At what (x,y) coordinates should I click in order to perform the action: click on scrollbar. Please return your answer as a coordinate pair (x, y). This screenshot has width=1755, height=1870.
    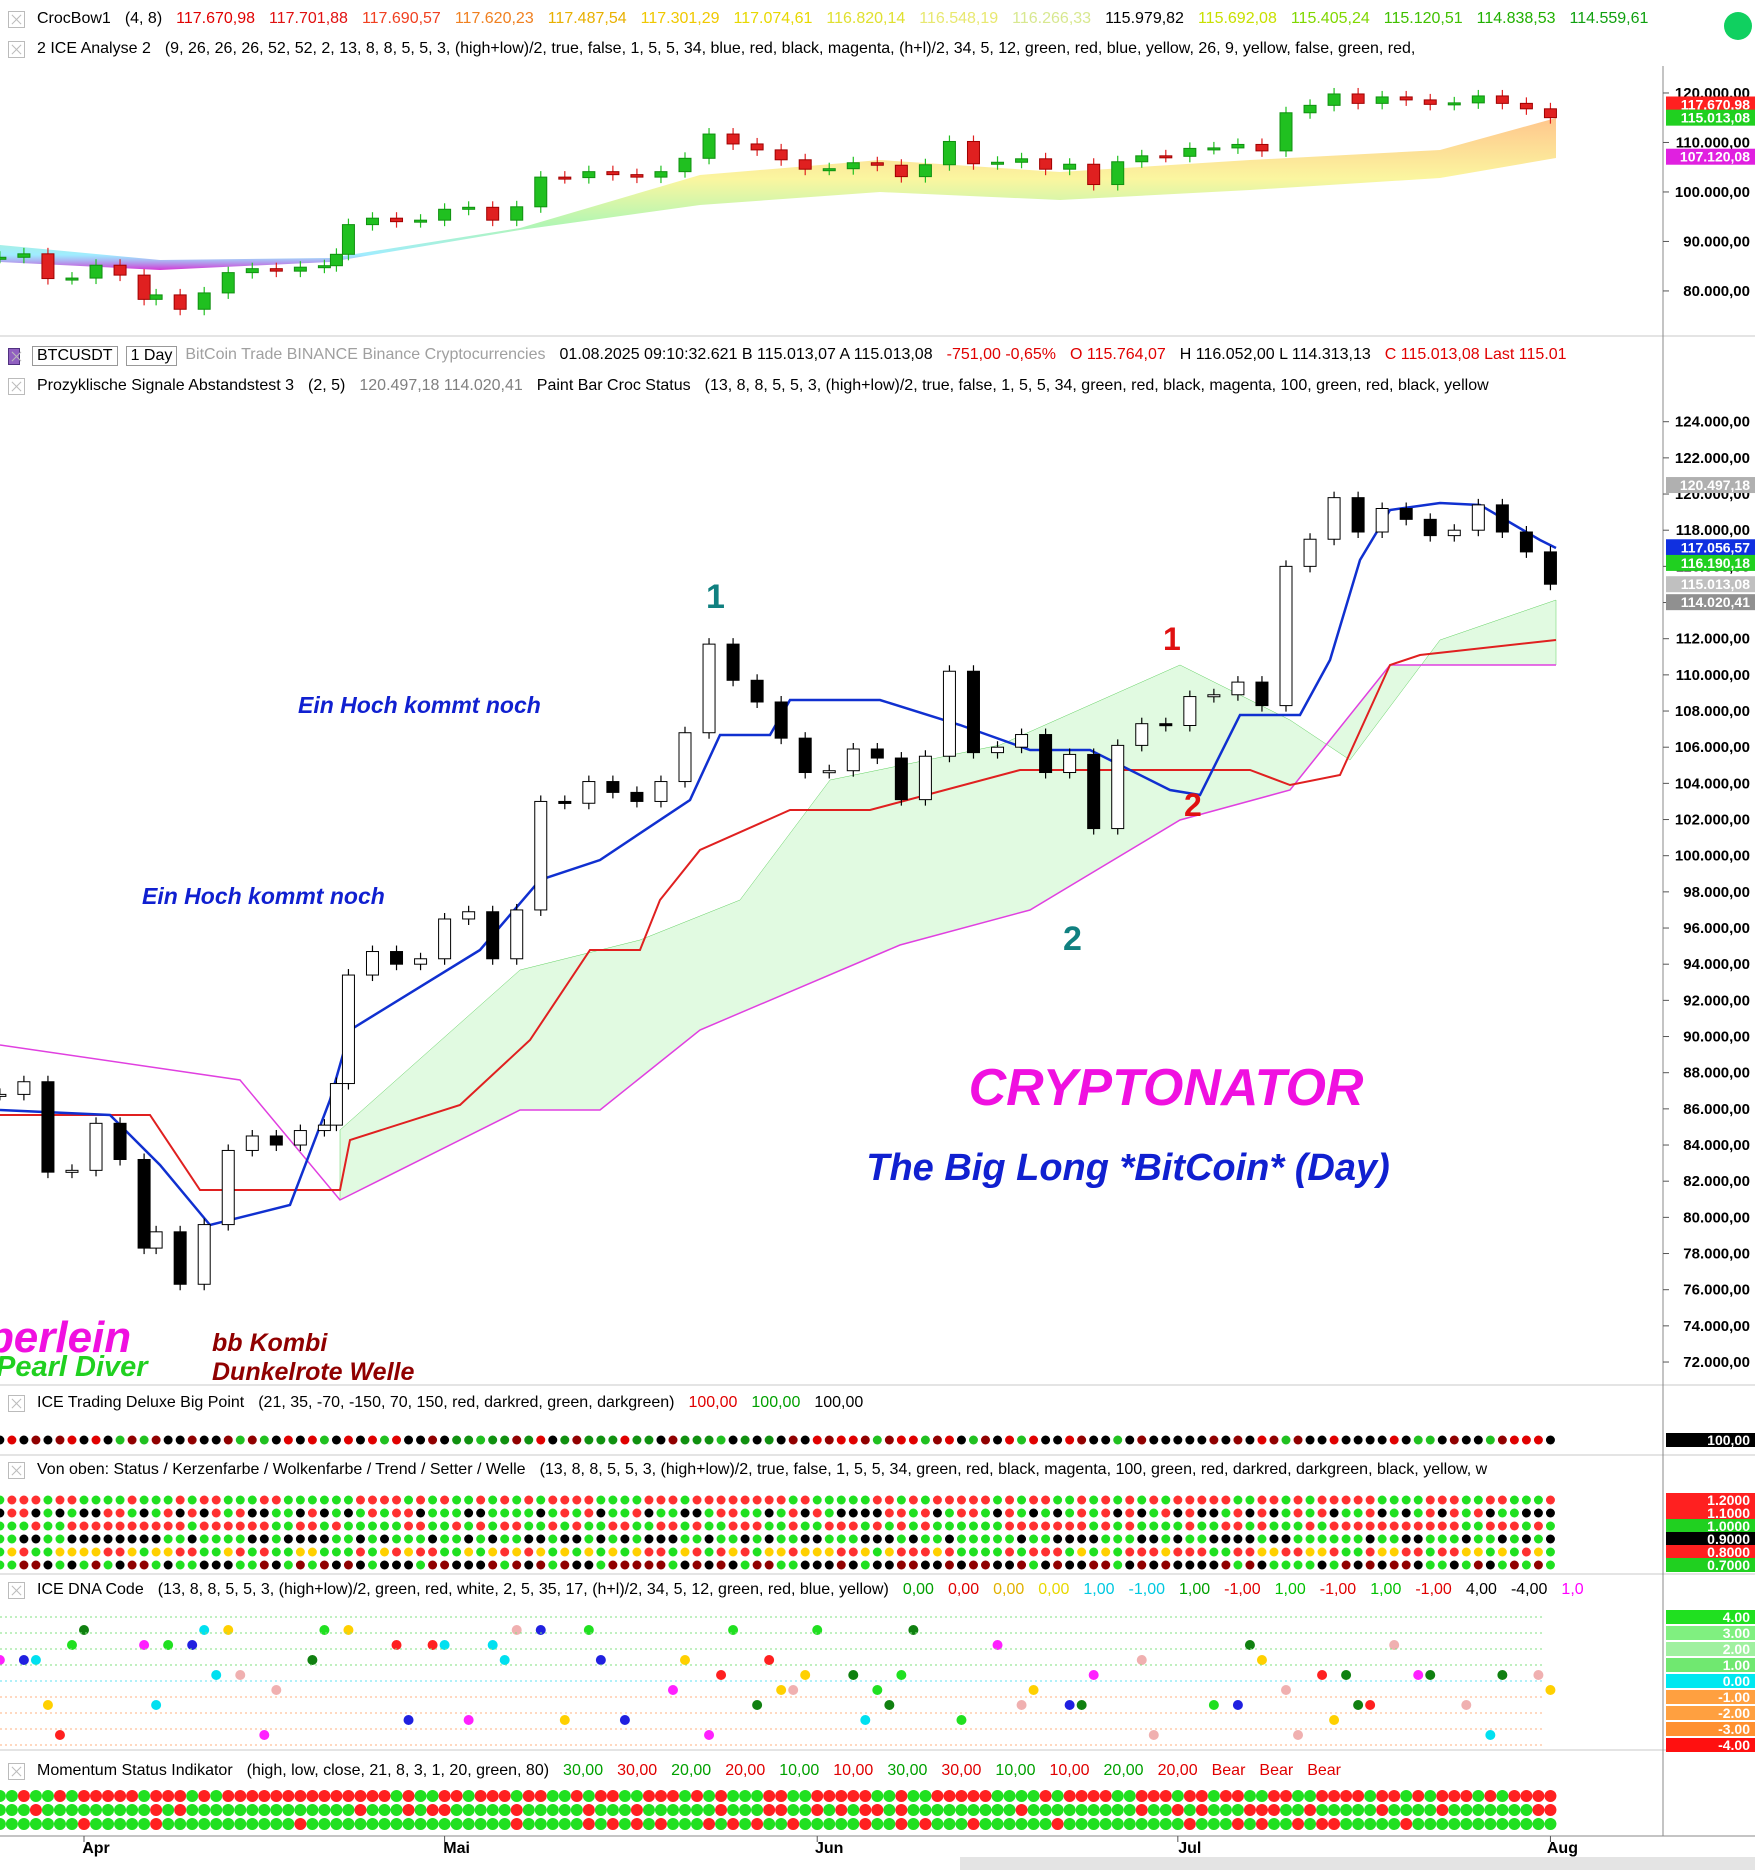
    Looking at the image, I should click on (1357, 1863).